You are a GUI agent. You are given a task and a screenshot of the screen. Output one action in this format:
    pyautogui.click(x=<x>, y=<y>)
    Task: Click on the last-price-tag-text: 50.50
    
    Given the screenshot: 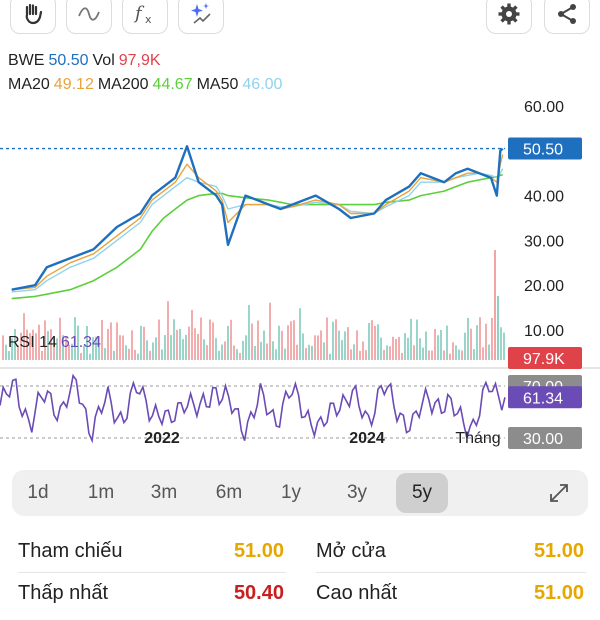 What is the action you would take?
    pyautogui.click(x=543, y=150)
    